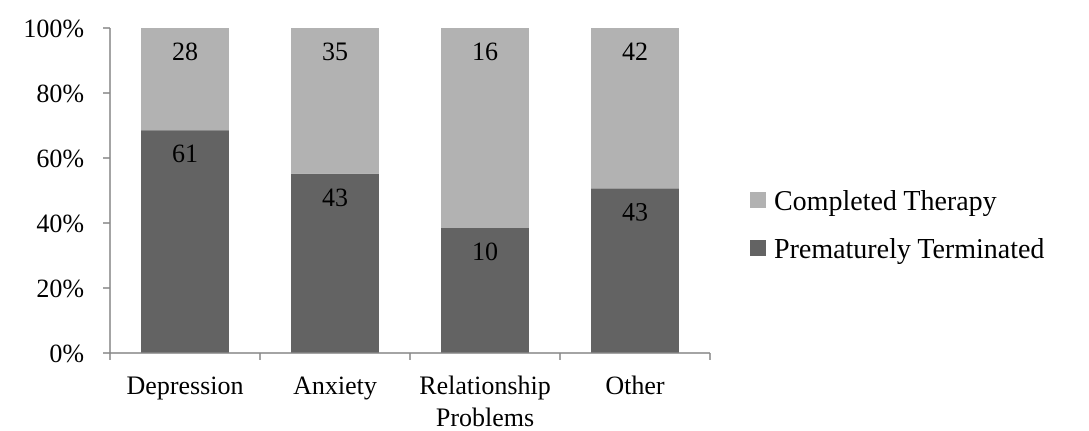 This screenshot has width=1089, height=431. Describe the element at coordinates (185, 241) in the screenshot. I see `bar-depression-prematurely-terminated` at that location.